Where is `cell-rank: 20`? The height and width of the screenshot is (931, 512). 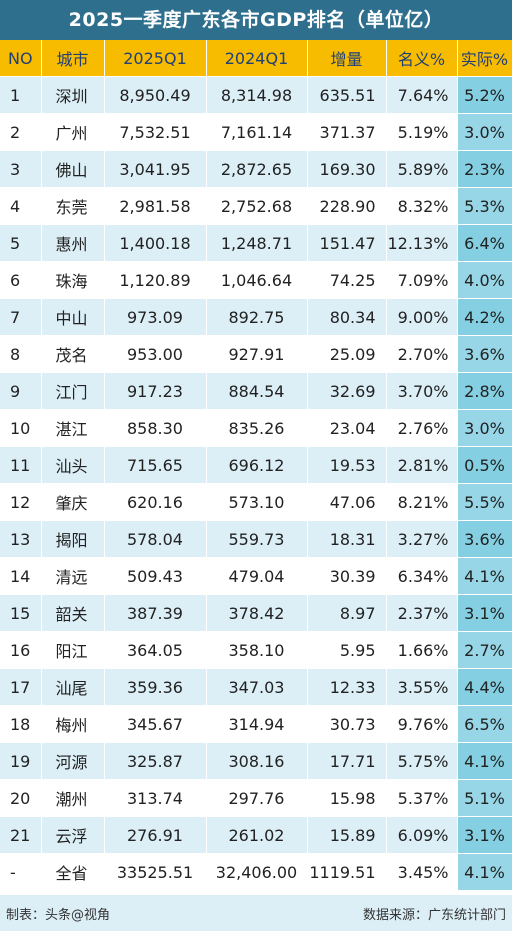 cell-rank: 20 is located at coordinates (21, 798).